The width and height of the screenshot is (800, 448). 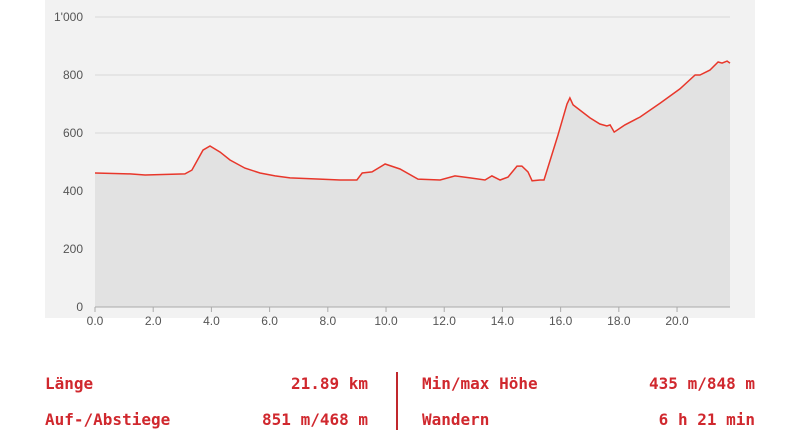 What do you see at coordinates (397, 401) in the screenshot?
I see `divider` at bounding box center [397, 401].